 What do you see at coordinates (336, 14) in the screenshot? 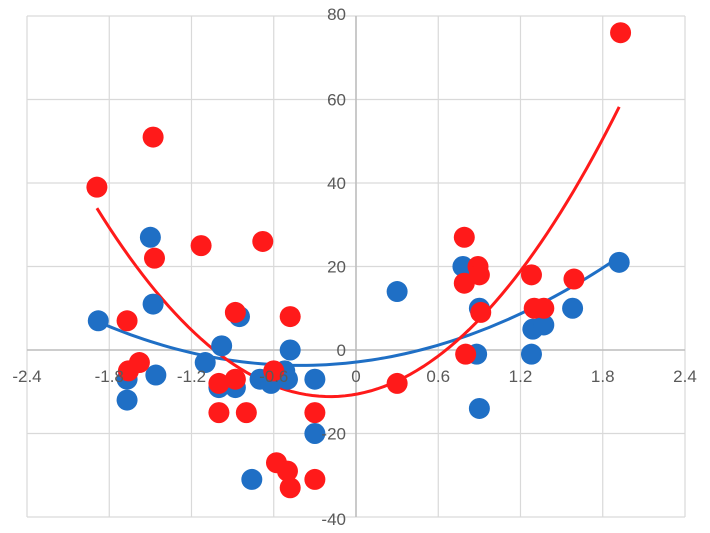
I see `y-tick-label: 80` at bounding box center [336, 14].